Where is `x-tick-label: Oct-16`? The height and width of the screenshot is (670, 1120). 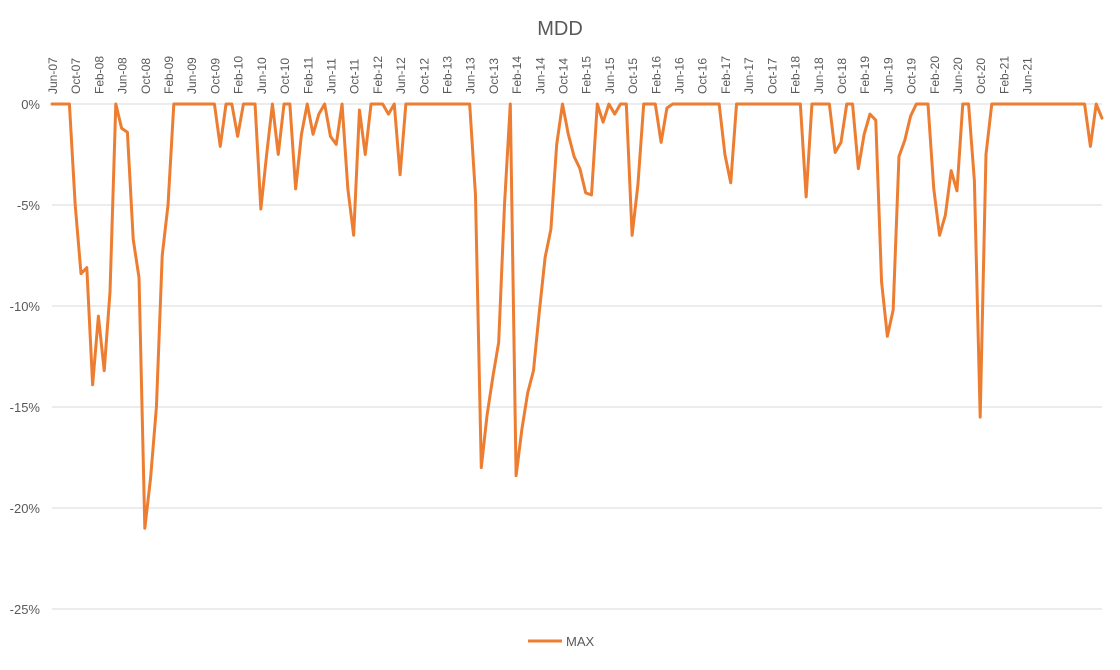 x-tick-label: Oct-16 is located at coordinates (703, 76).